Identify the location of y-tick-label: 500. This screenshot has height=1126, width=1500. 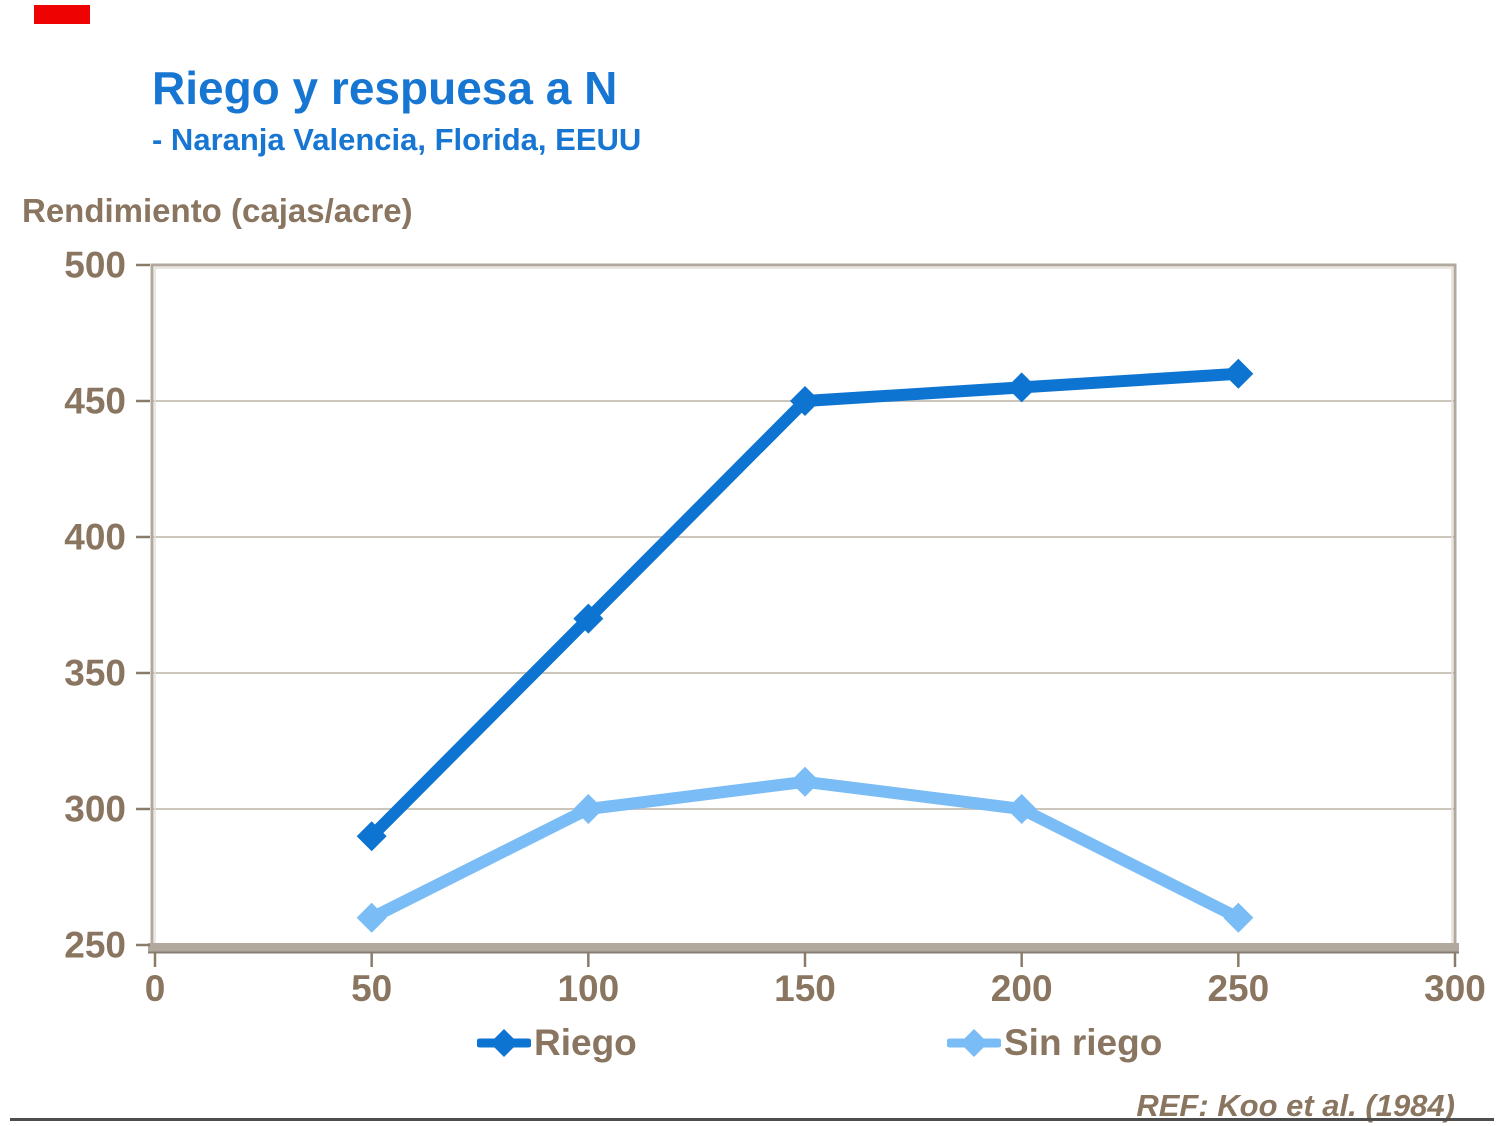
(95, 265).